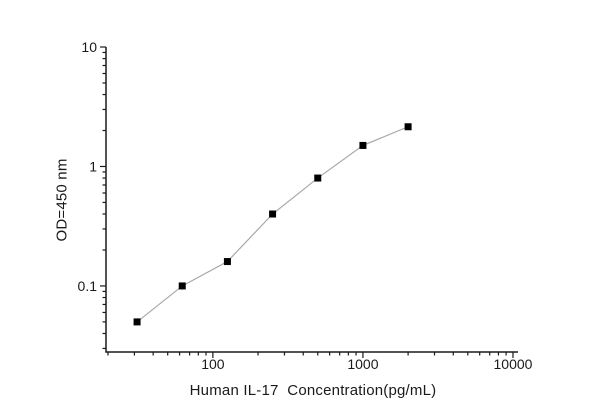 The height and width of the screenshot is (419, 600). Describe the element at coordinates (62, 200) in the screenshot. I see `y-axis-title: OD=450 nm` at that location.